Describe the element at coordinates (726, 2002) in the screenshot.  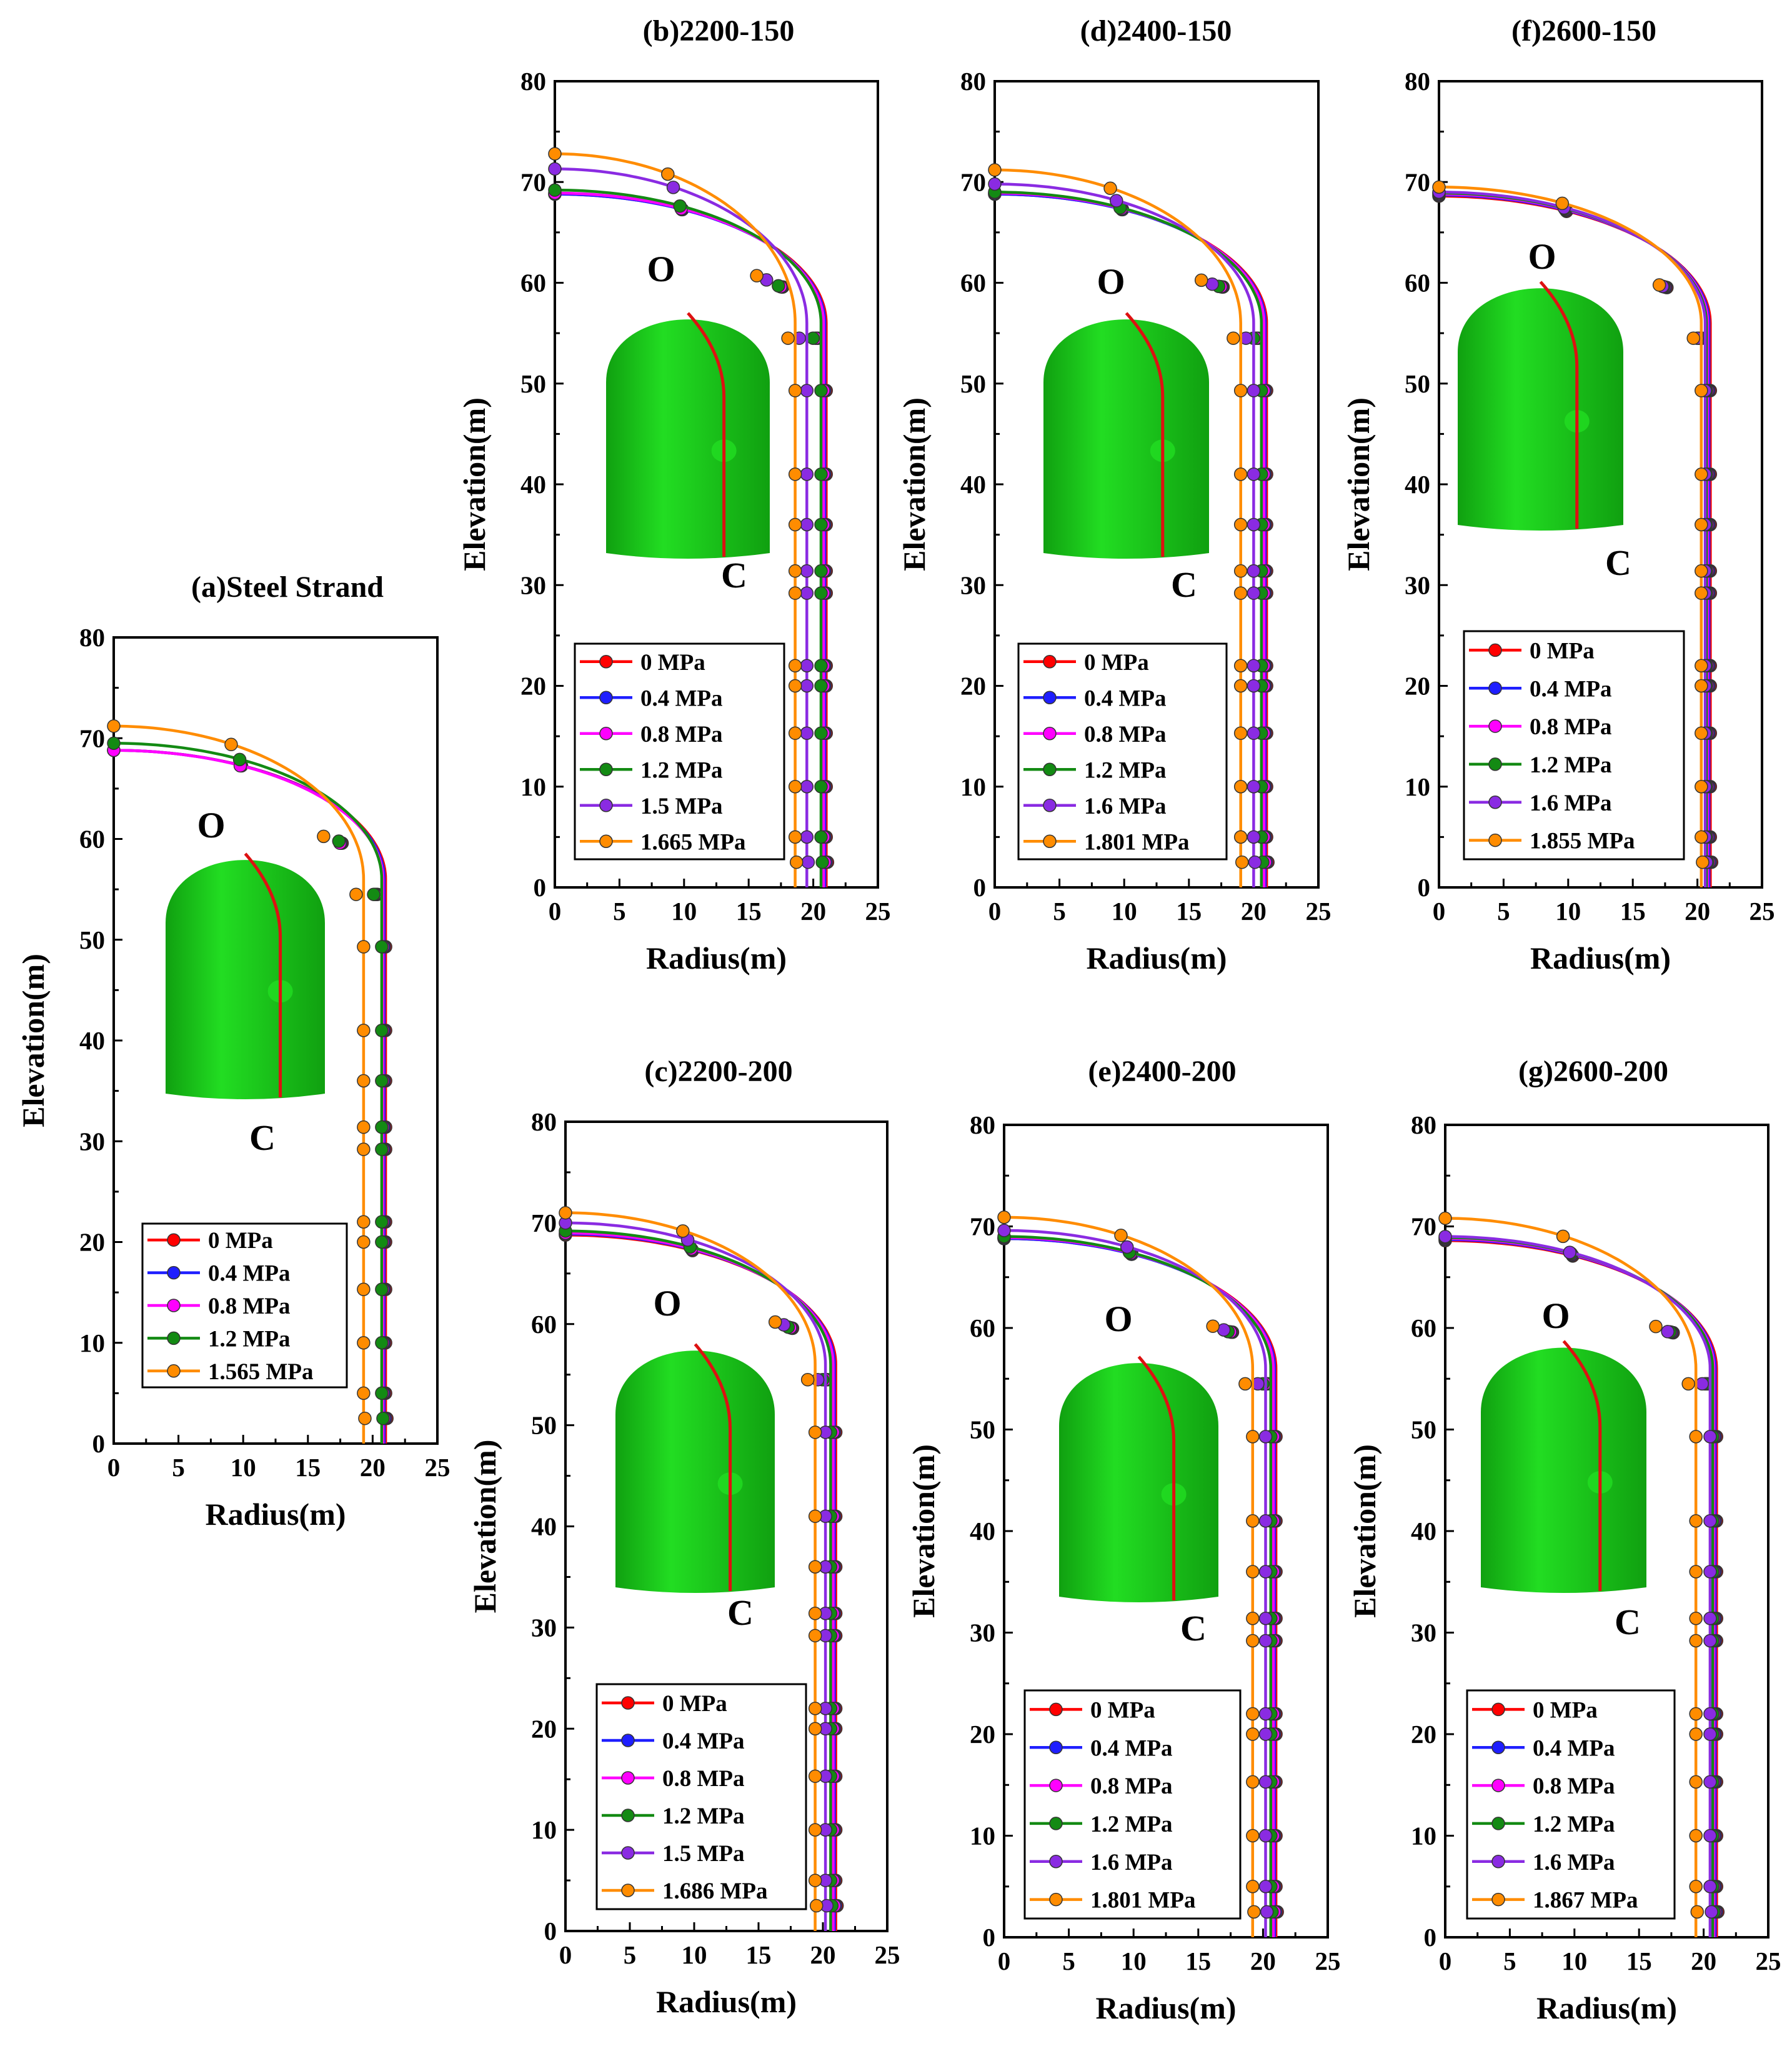
I see `x-axis-label: Radius(m)` at that location.